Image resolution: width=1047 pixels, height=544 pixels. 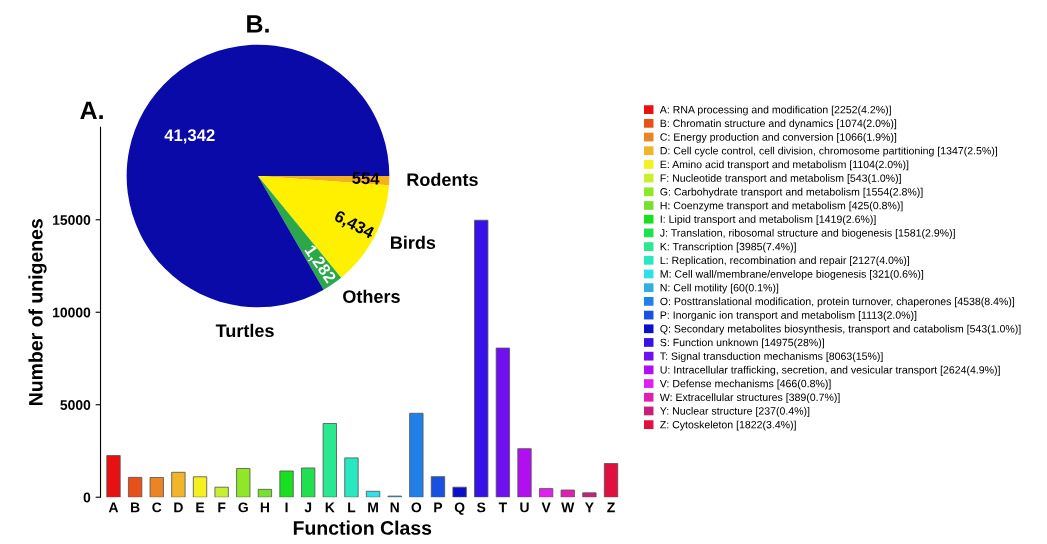 What do you see at coordinates (362, 527) in the screenshot?
I see `x-axis-title: Function Class` at bounding box center [362, 527].